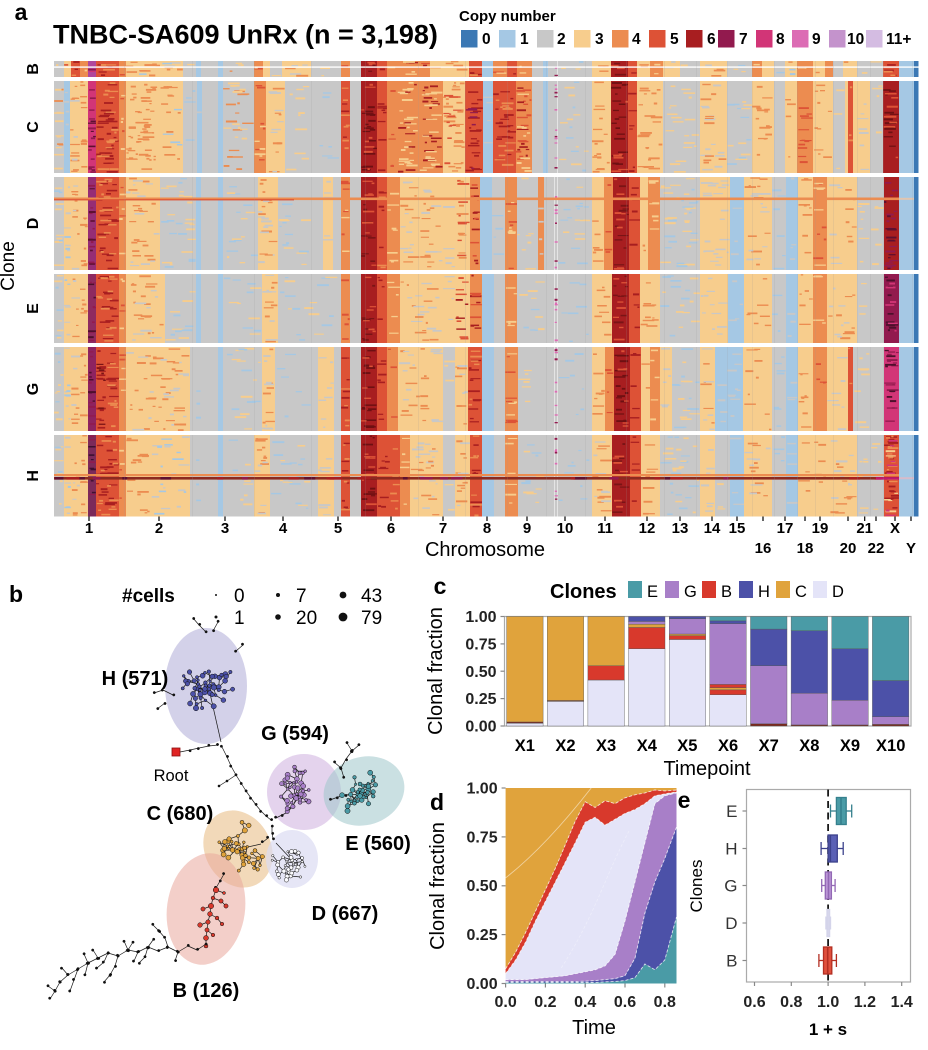  I want to click on svg-text: 9, so click(527, 528).